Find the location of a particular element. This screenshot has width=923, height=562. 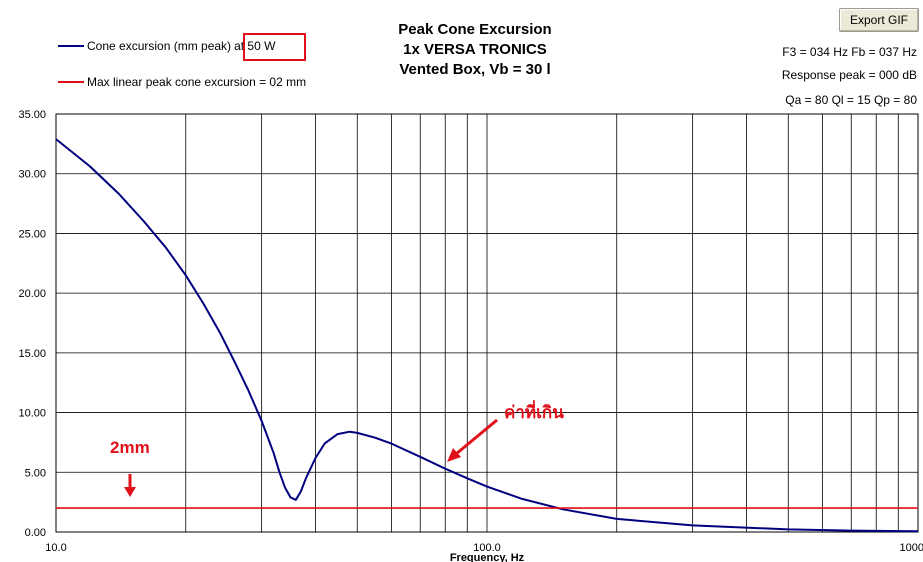

legend-label-excursion: Cone excursion (mm peak) is located at coordinates (159, 46).